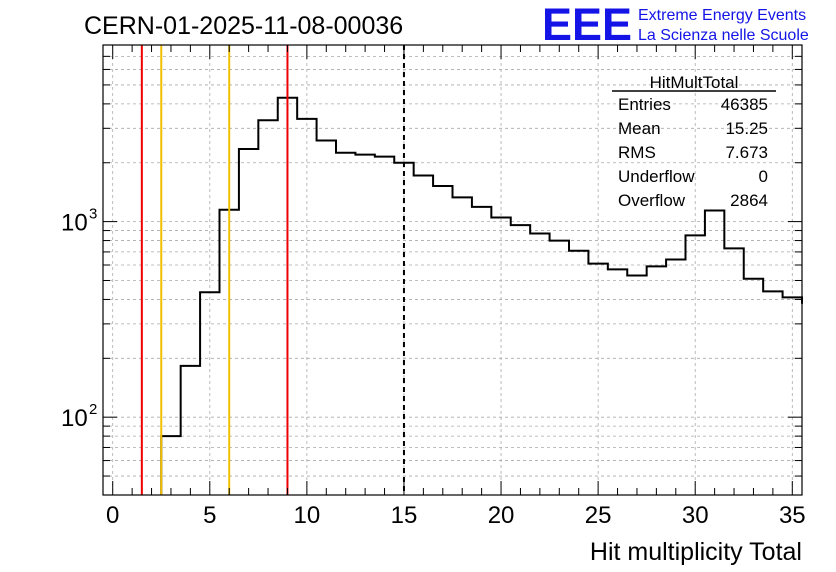 The height and width of the screenshot is (572, 836). Describe the element at coordinates (723, 35) in the screenshot. I see `eee-logo-line2: La Scienza nelle Scuole` at that location.